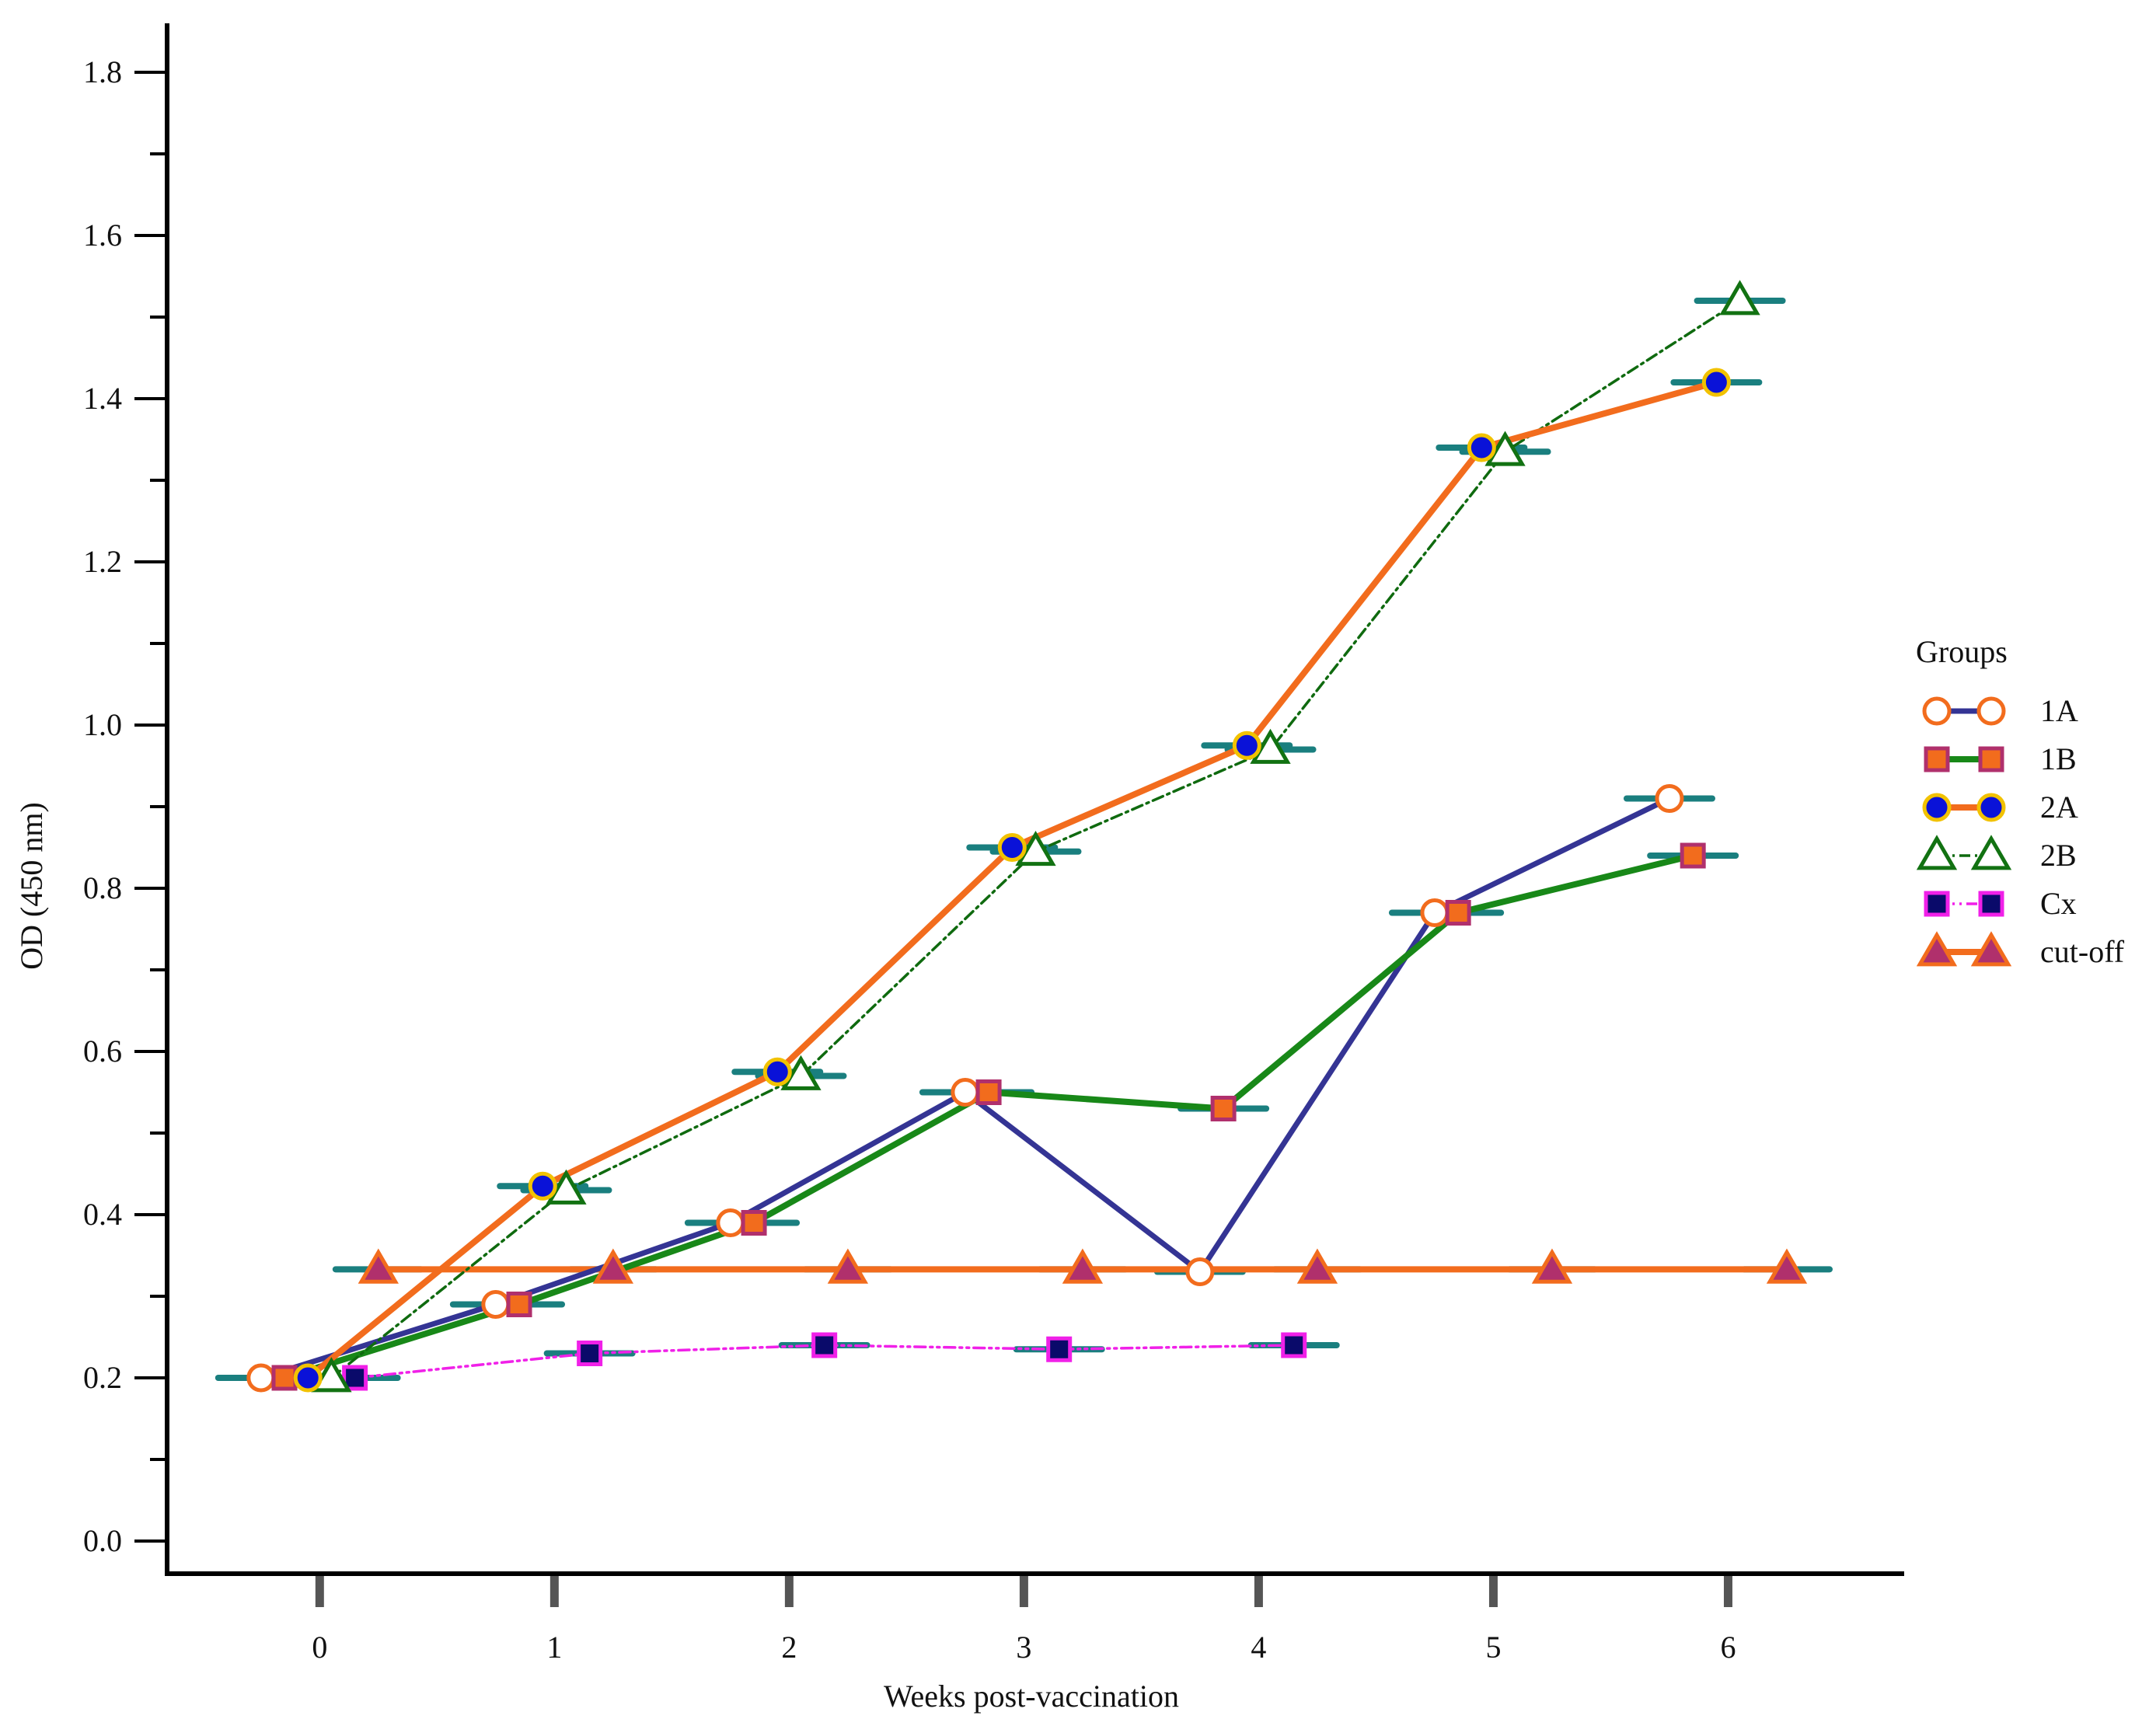  I want to click on x-tick-label: 2, so click(789, 1647).